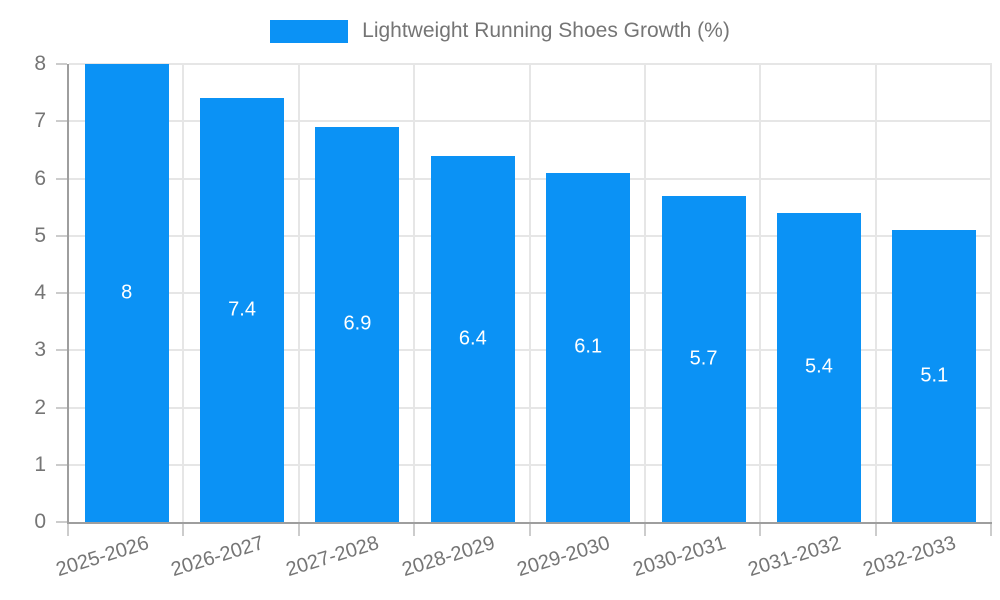 Image resolution: width=1000 pixels, height=600 pixels. What do you see at coordinates (40, 407) in the screenshot?
I see `y-tick-label: 2` at bounding box center [40, 407].